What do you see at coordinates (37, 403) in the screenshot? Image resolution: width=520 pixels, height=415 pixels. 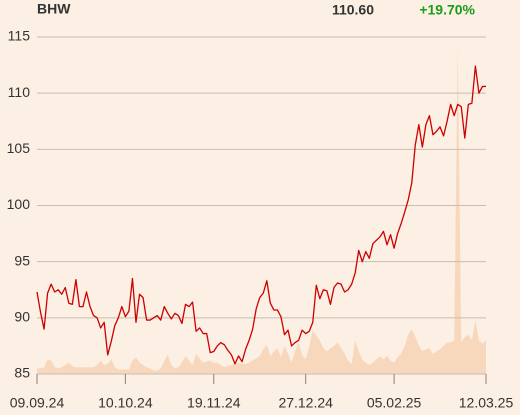 I see `x-tick-label: 09.09.24` at bounding box center [37, 403].